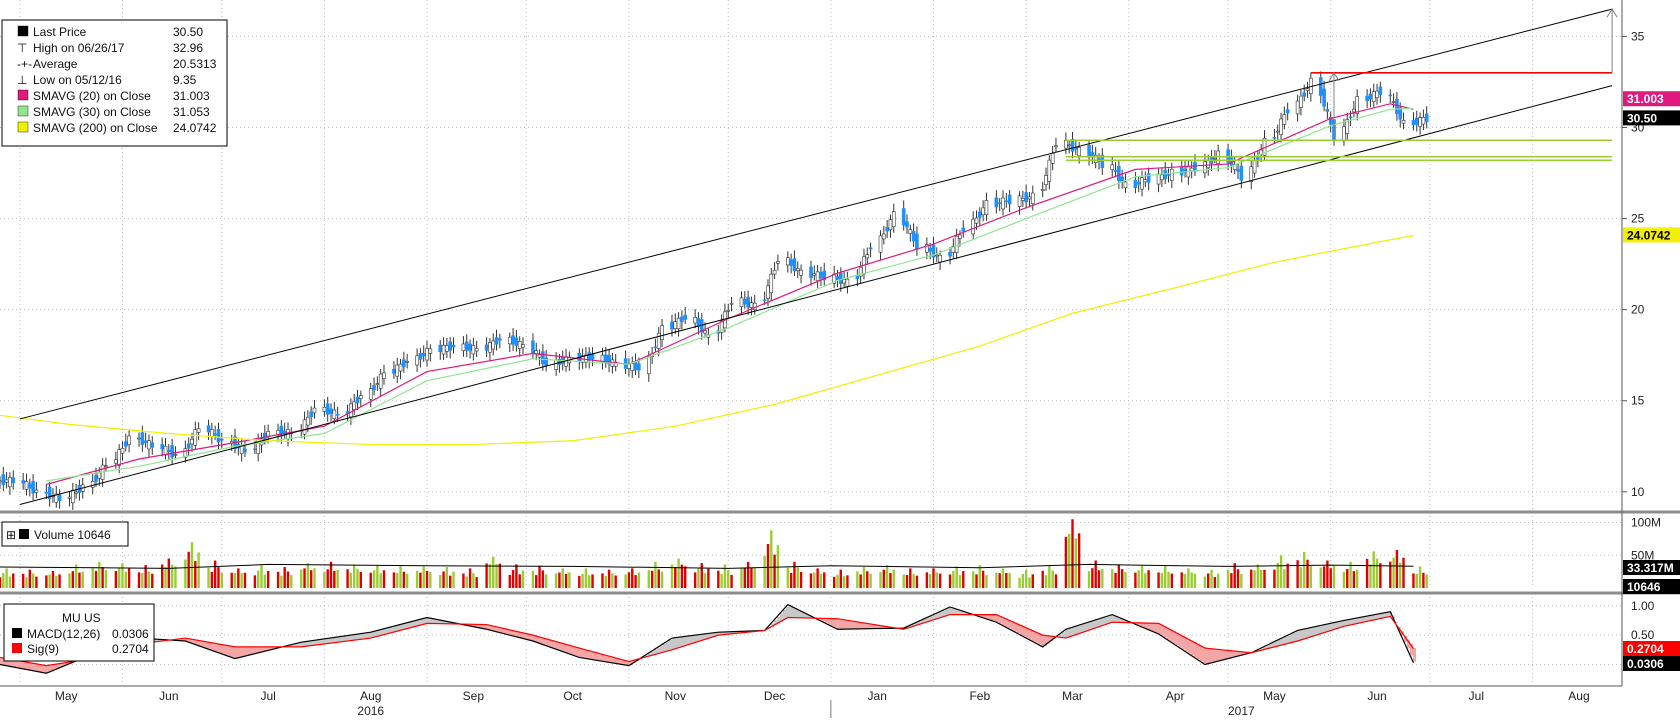 Image resolution: width=1680 pixels, height=721 pixels. I want to click on legend-value: 24.0742, so click(195, 128).